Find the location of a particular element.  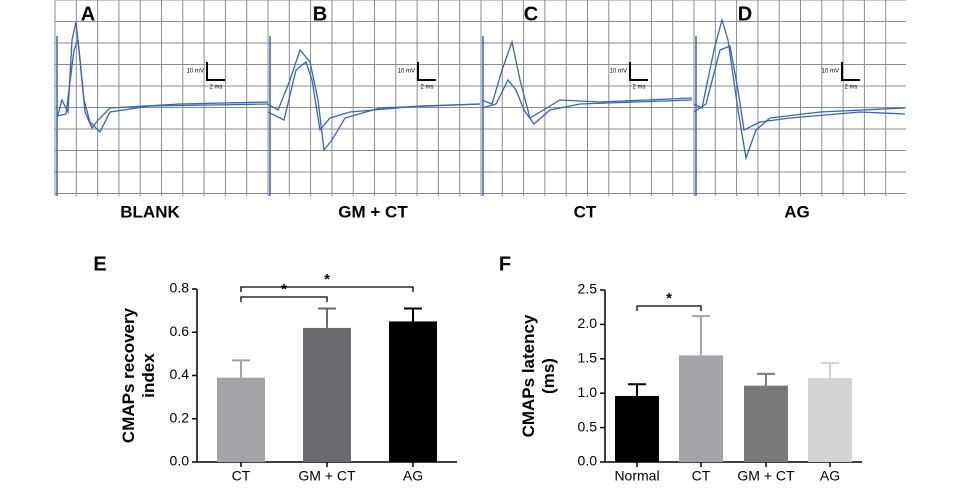

x-tick-label: Normal is located at coordinates (636, 476).